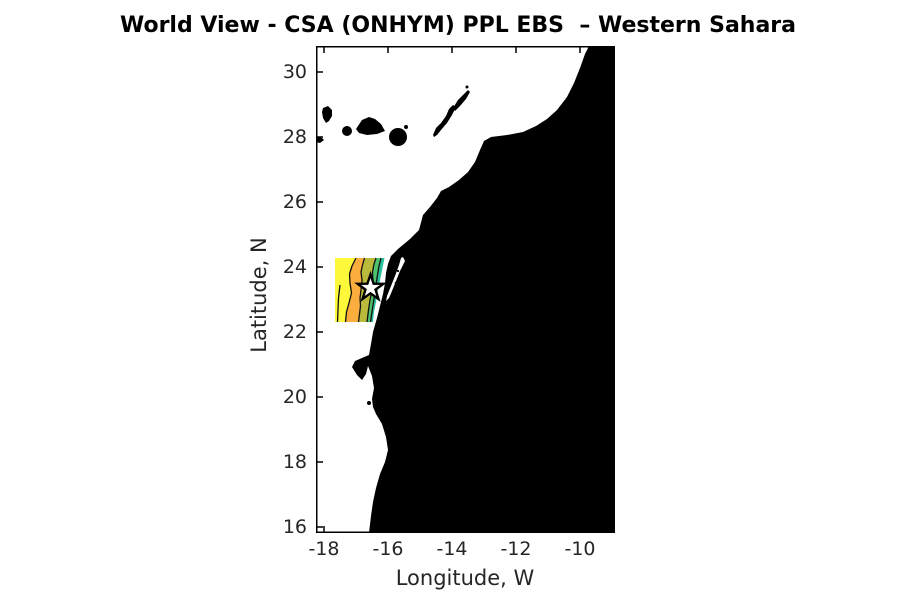 This screenshot has height=600, width=900. I want to click on canary-islands, so click(393, 115).